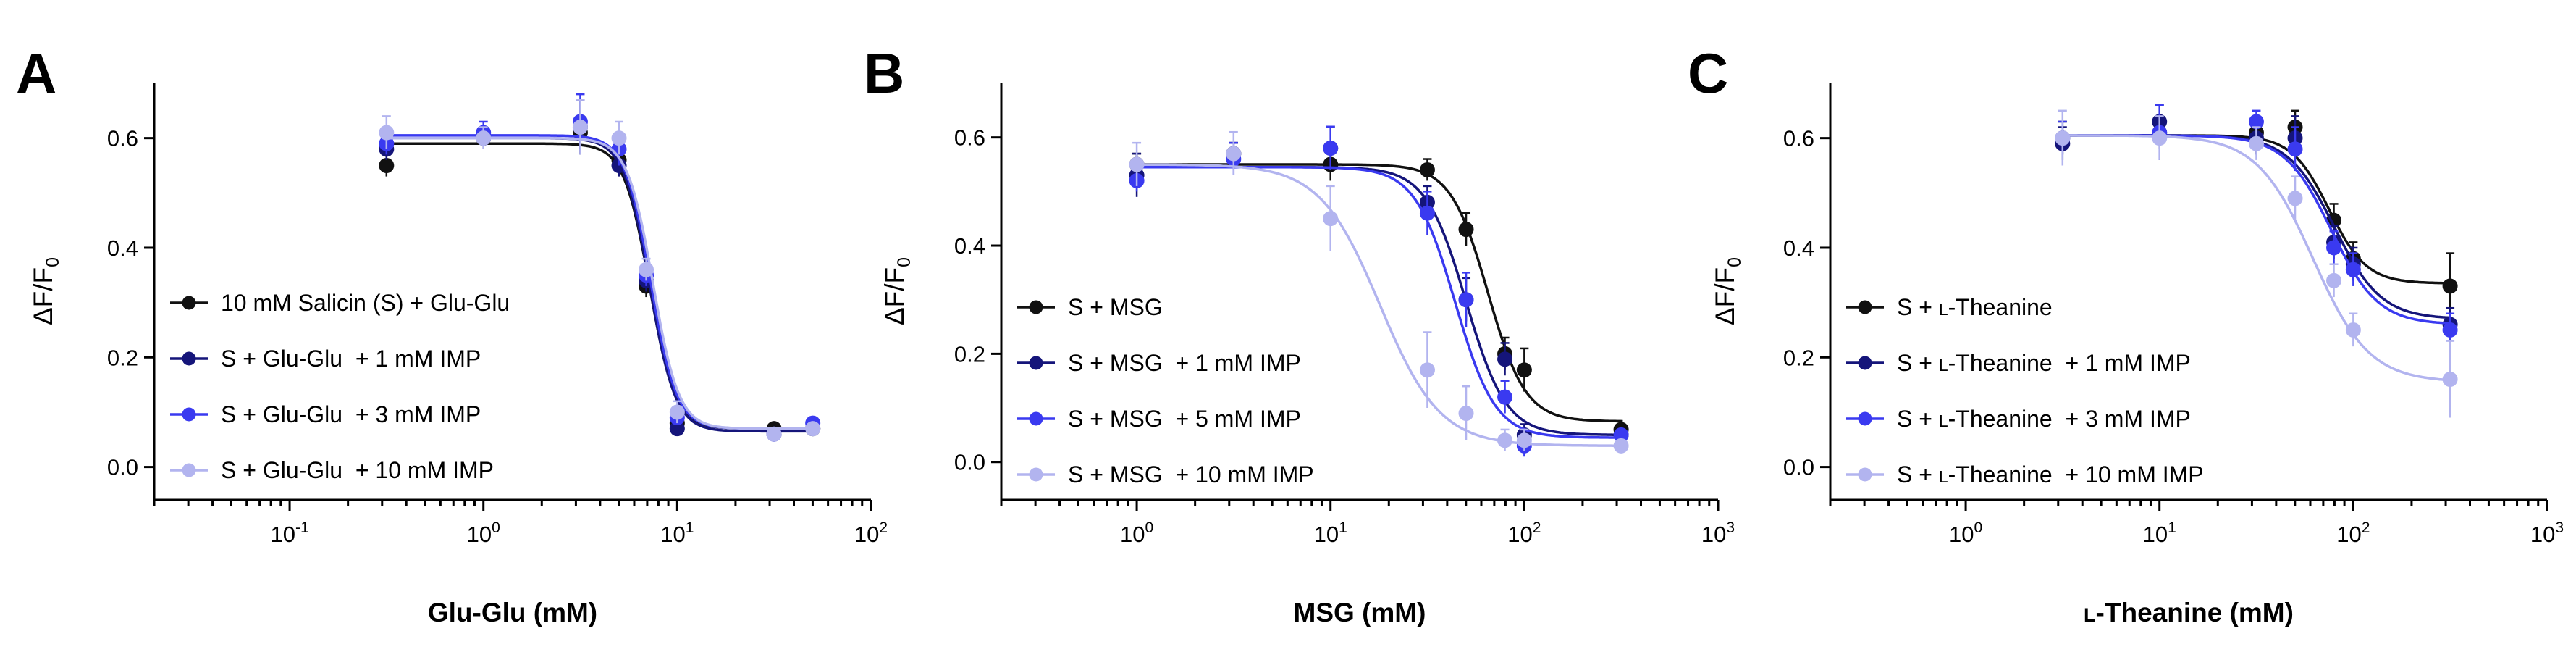 The image size is (2576, 652). Describe the element at coordinates (2044, 419) in the screenshot. I see `legend-label: S + L-Theanine + 3 mM IMP` at that location.